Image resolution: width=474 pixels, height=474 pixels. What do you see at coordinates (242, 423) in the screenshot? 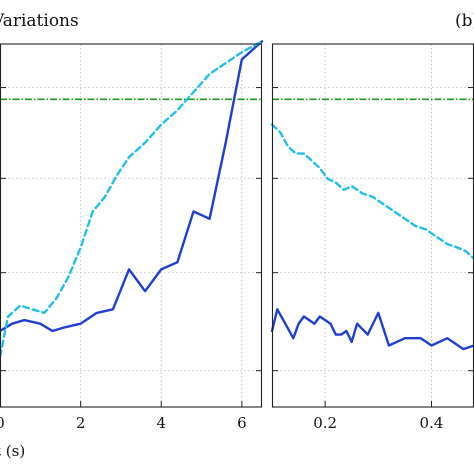
I see `x-tick-label: 6` at bounding box center [242, 423].